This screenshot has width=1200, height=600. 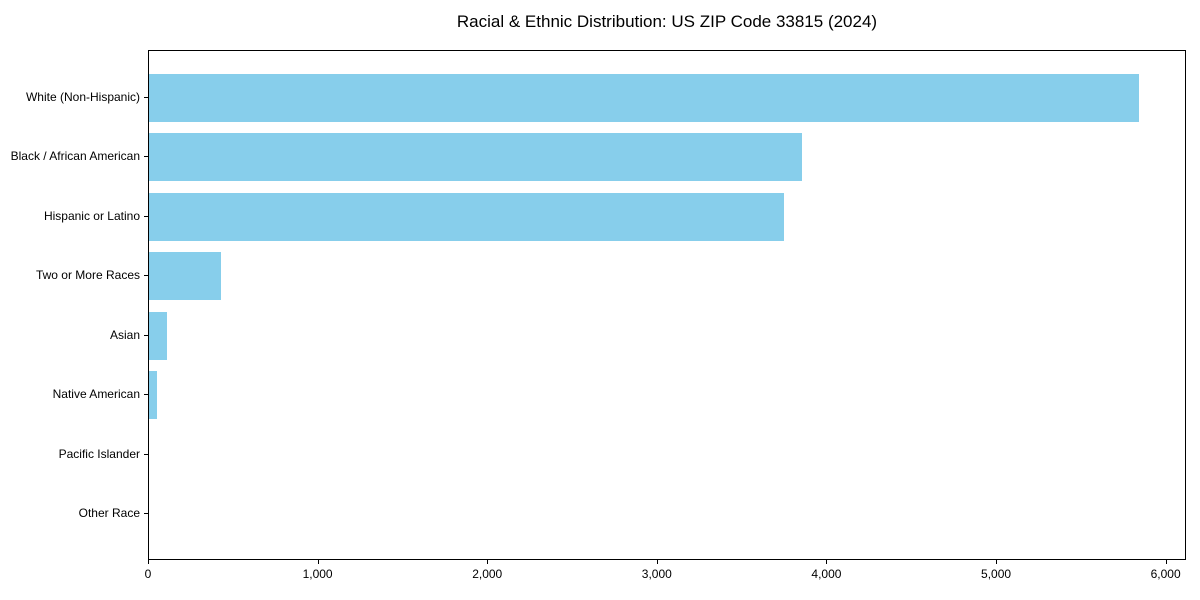 I want to click on y-tick-label: White (Non-Hispanic), so click(x=82, y=96).